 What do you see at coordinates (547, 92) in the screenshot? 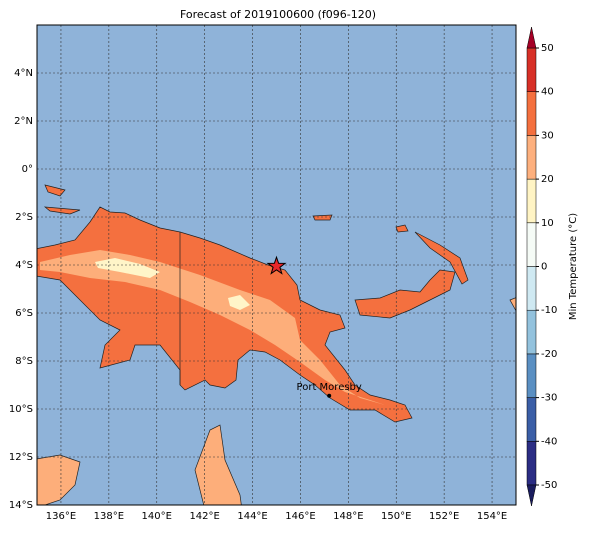
I see `colorbar-tick-label: 40` at bounding box center [547, 92].